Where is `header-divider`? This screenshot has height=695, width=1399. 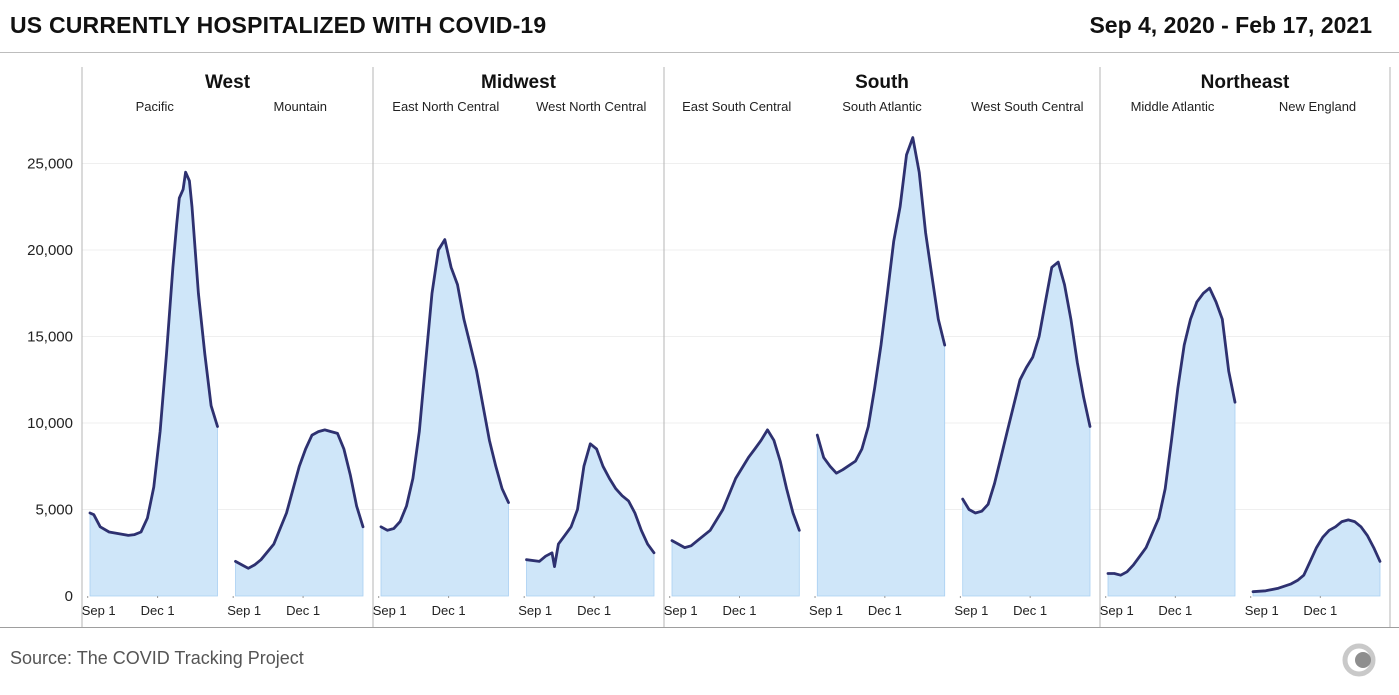 header-divider is located at coordinates (699, 52).